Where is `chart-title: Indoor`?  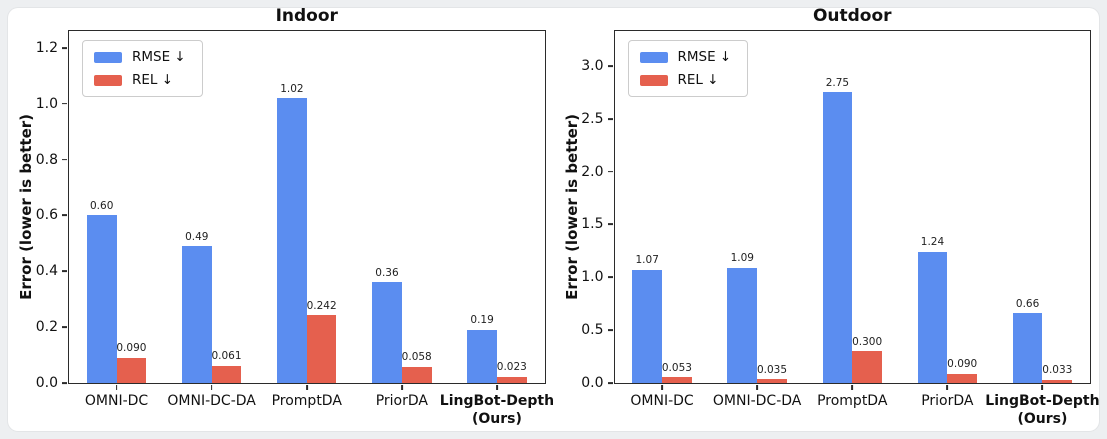 chart-title: Indoor is located at coordinates (306, 16).